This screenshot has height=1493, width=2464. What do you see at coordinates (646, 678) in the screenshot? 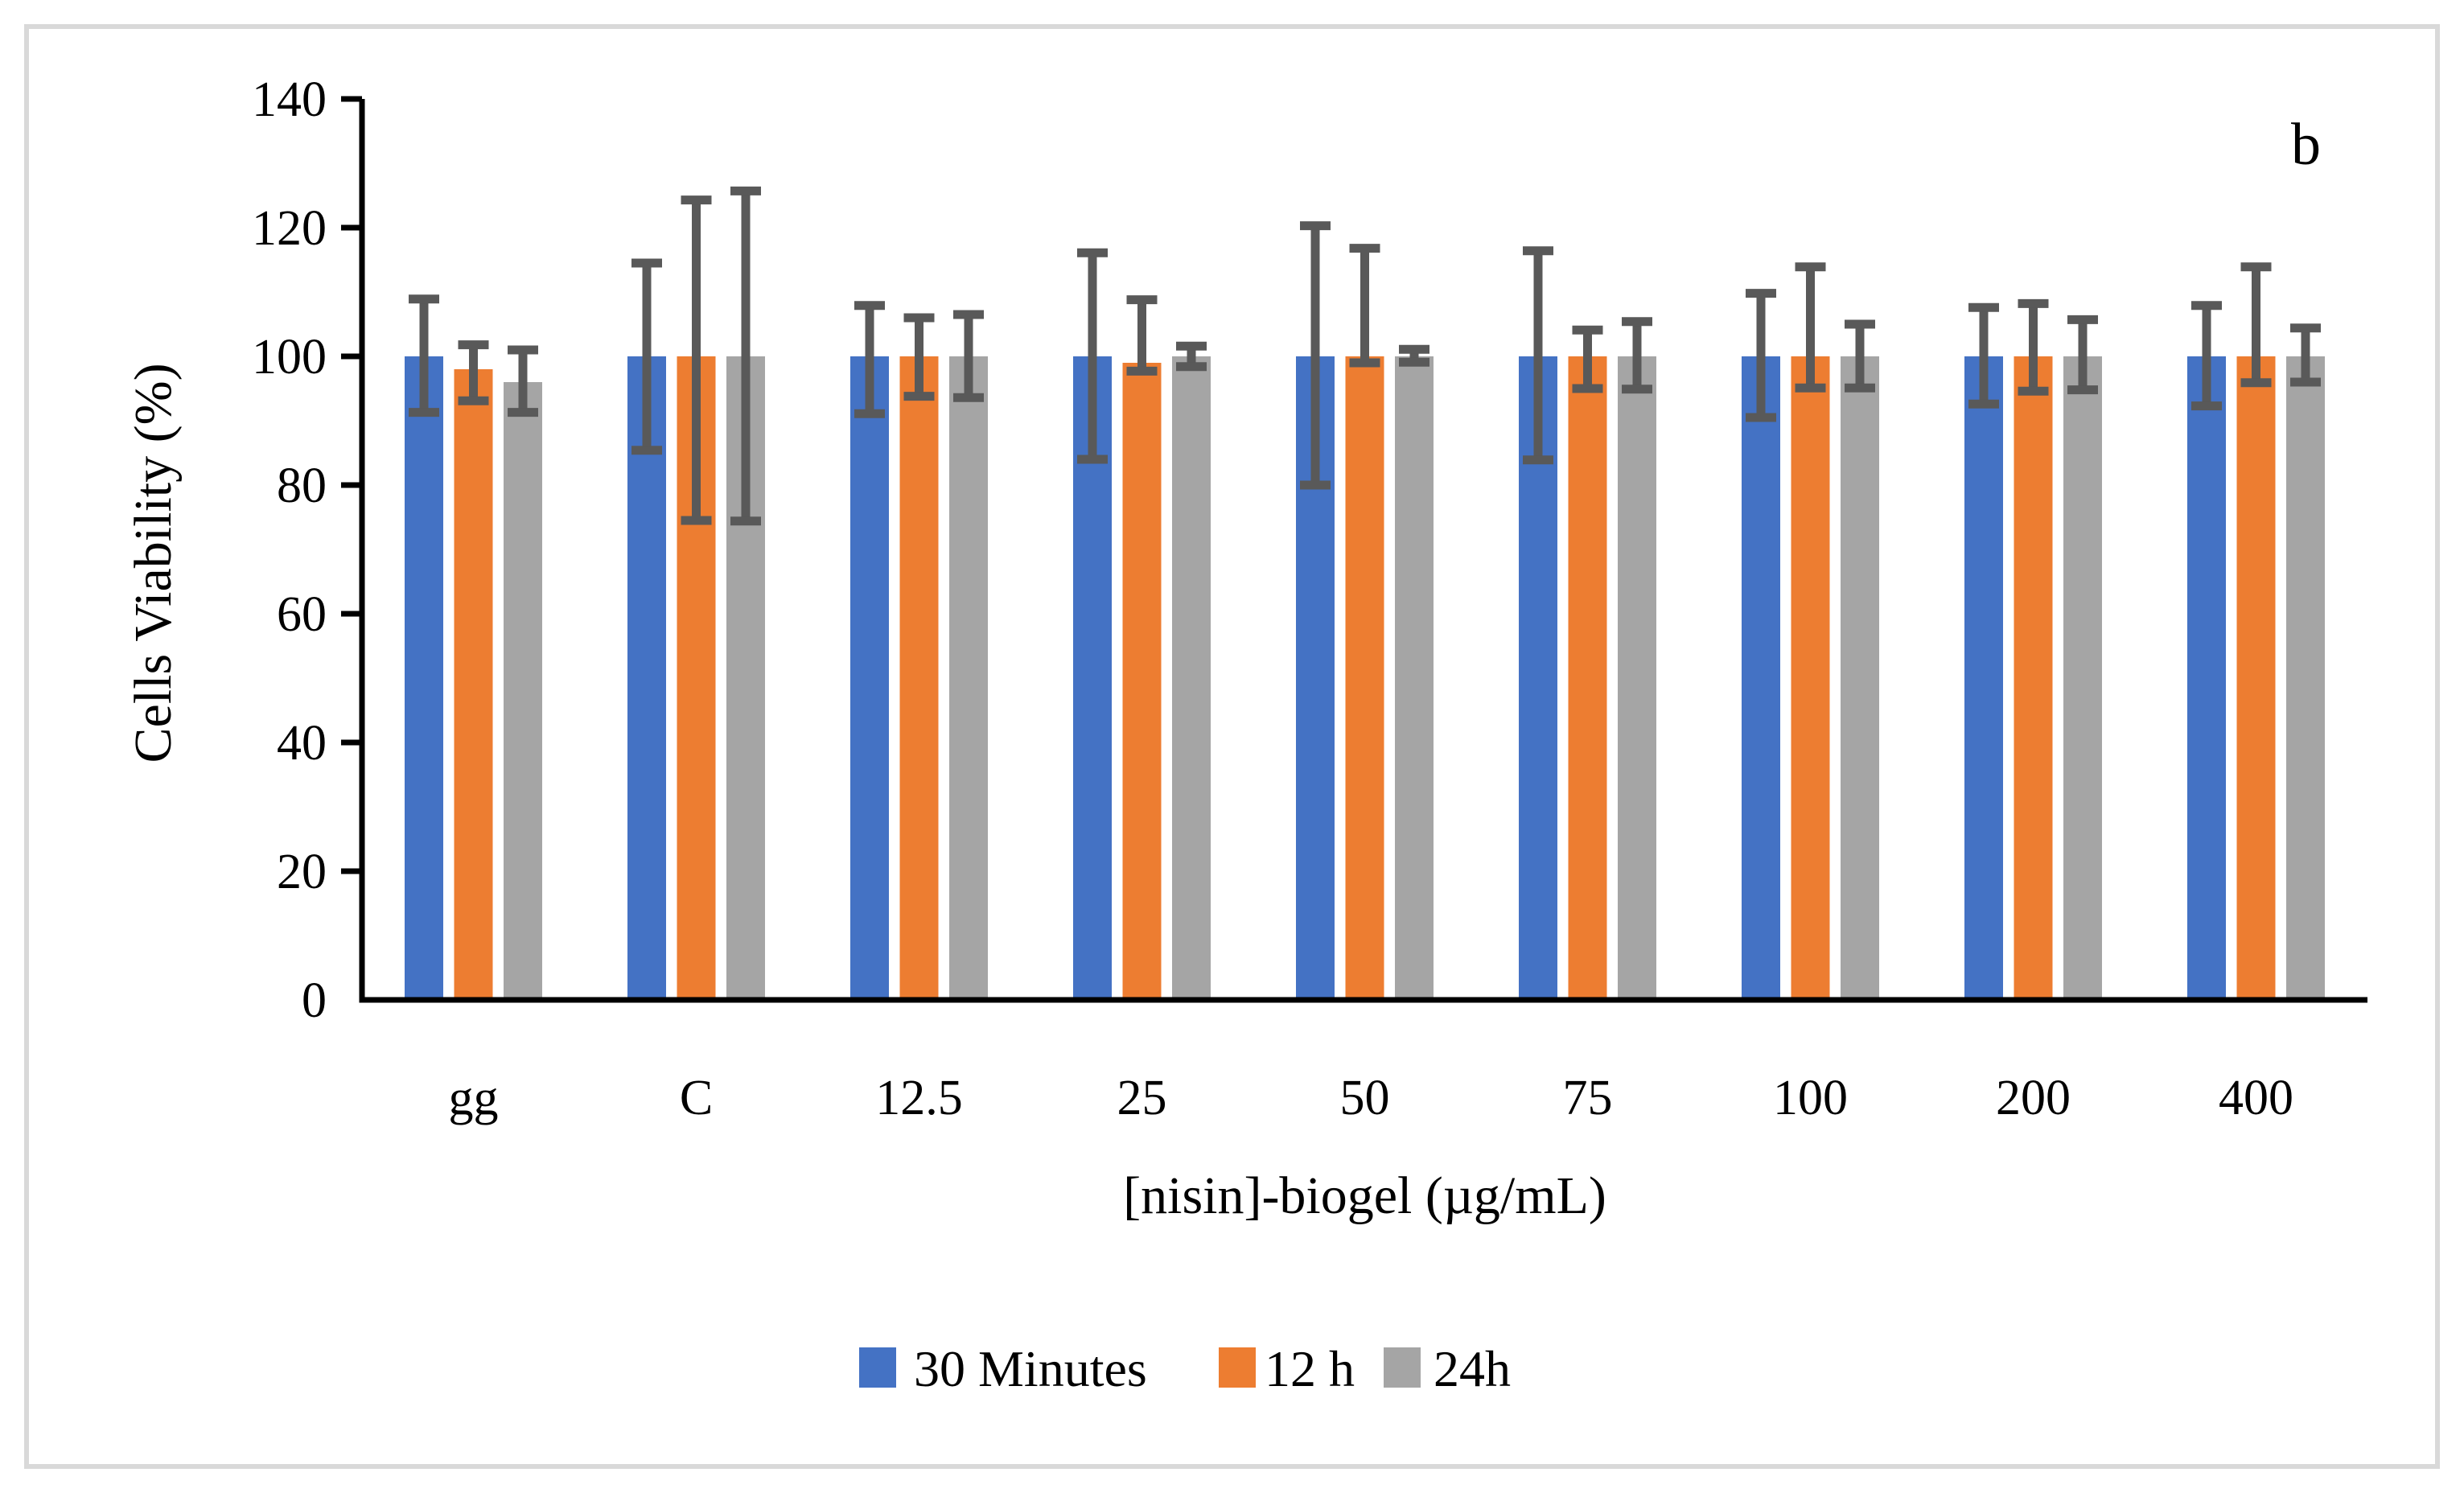
I see `bar-30-minutes-C` at bounding box center [646, 678].